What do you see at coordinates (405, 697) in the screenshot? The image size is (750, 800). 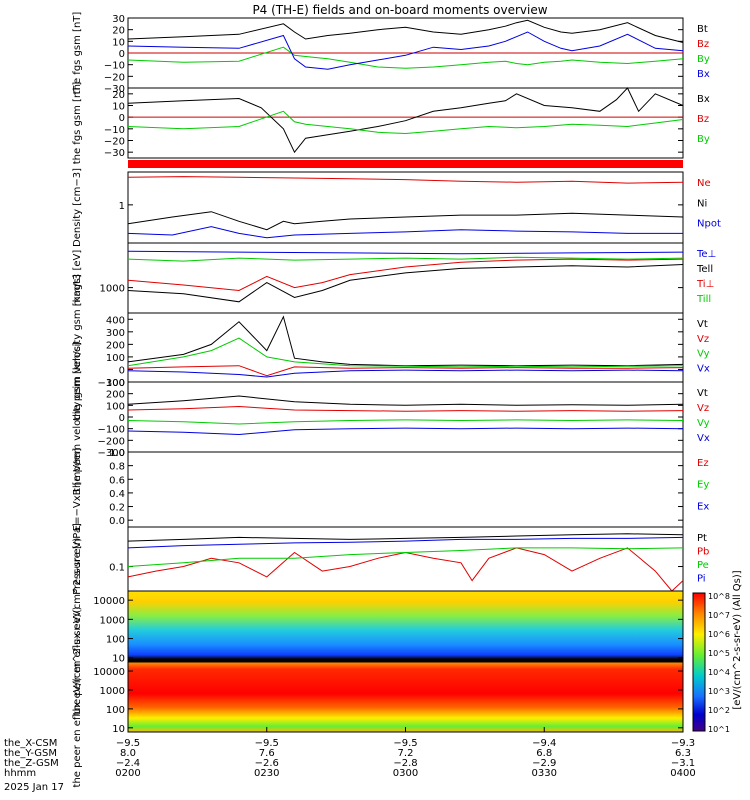 I see `spectrogram-peer-eflux` at bounding box center [405, 697].